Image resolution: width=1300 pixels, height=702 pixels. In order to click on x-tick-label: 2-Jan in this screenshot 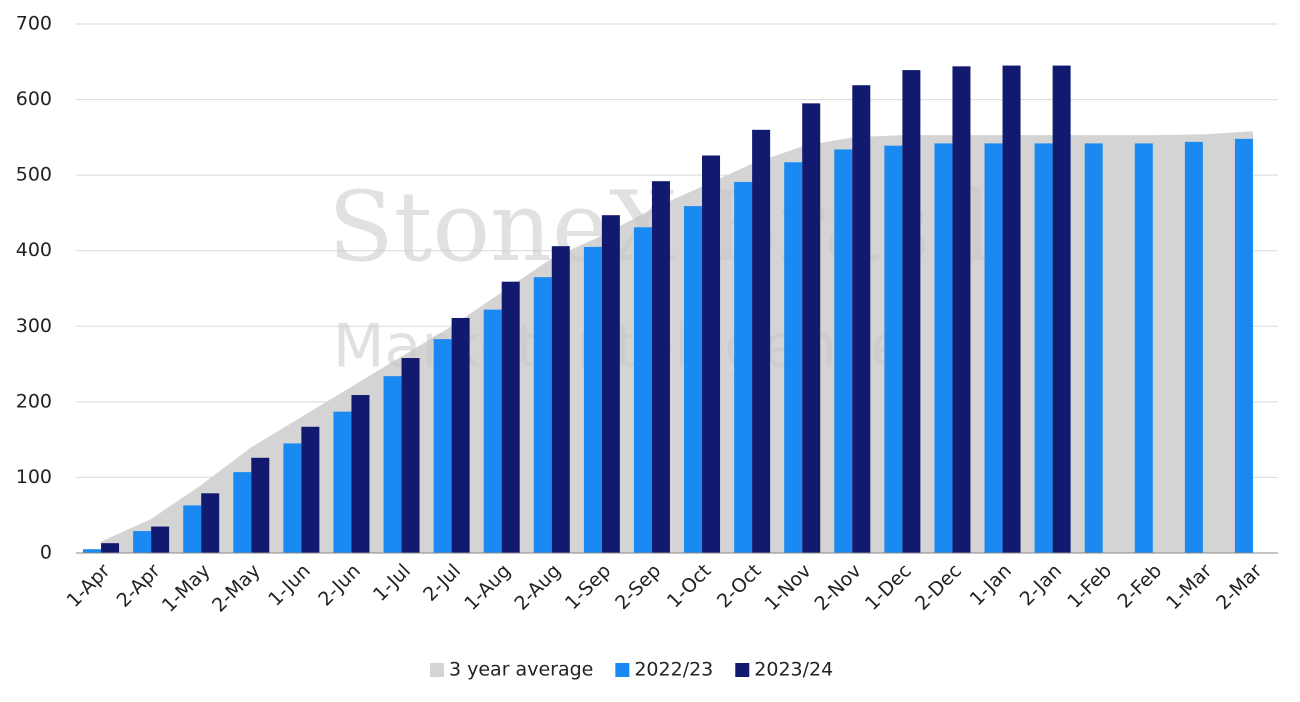, I will do `click(1041, 585)`.